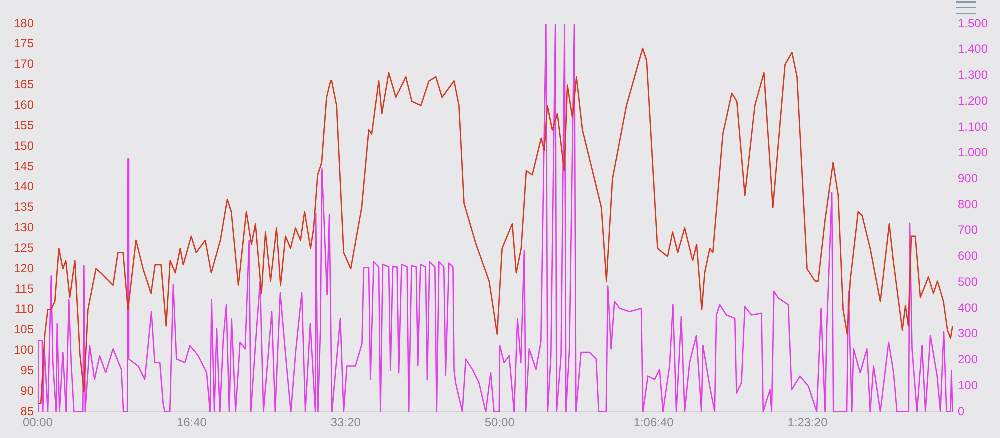  What do you see at coordinates (27, 370) in the screenshot?
I see `y-tick-label: 95` at bounding box center [27, 370].